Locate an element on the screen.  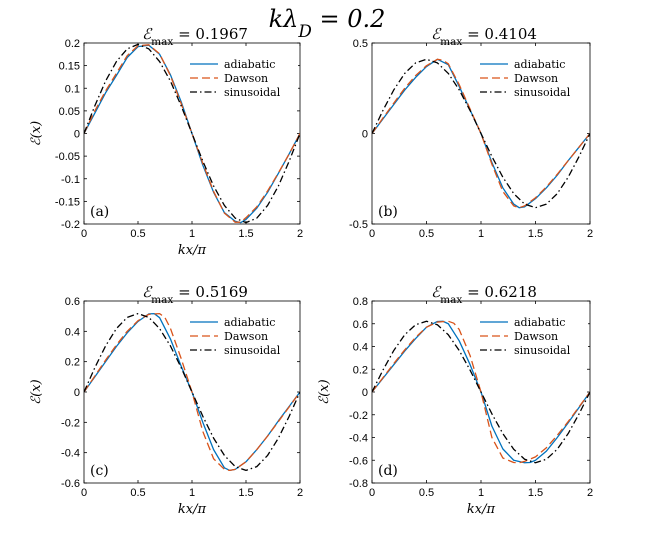
y-tick-label: 0.1 is located at coordinates (72, 89).